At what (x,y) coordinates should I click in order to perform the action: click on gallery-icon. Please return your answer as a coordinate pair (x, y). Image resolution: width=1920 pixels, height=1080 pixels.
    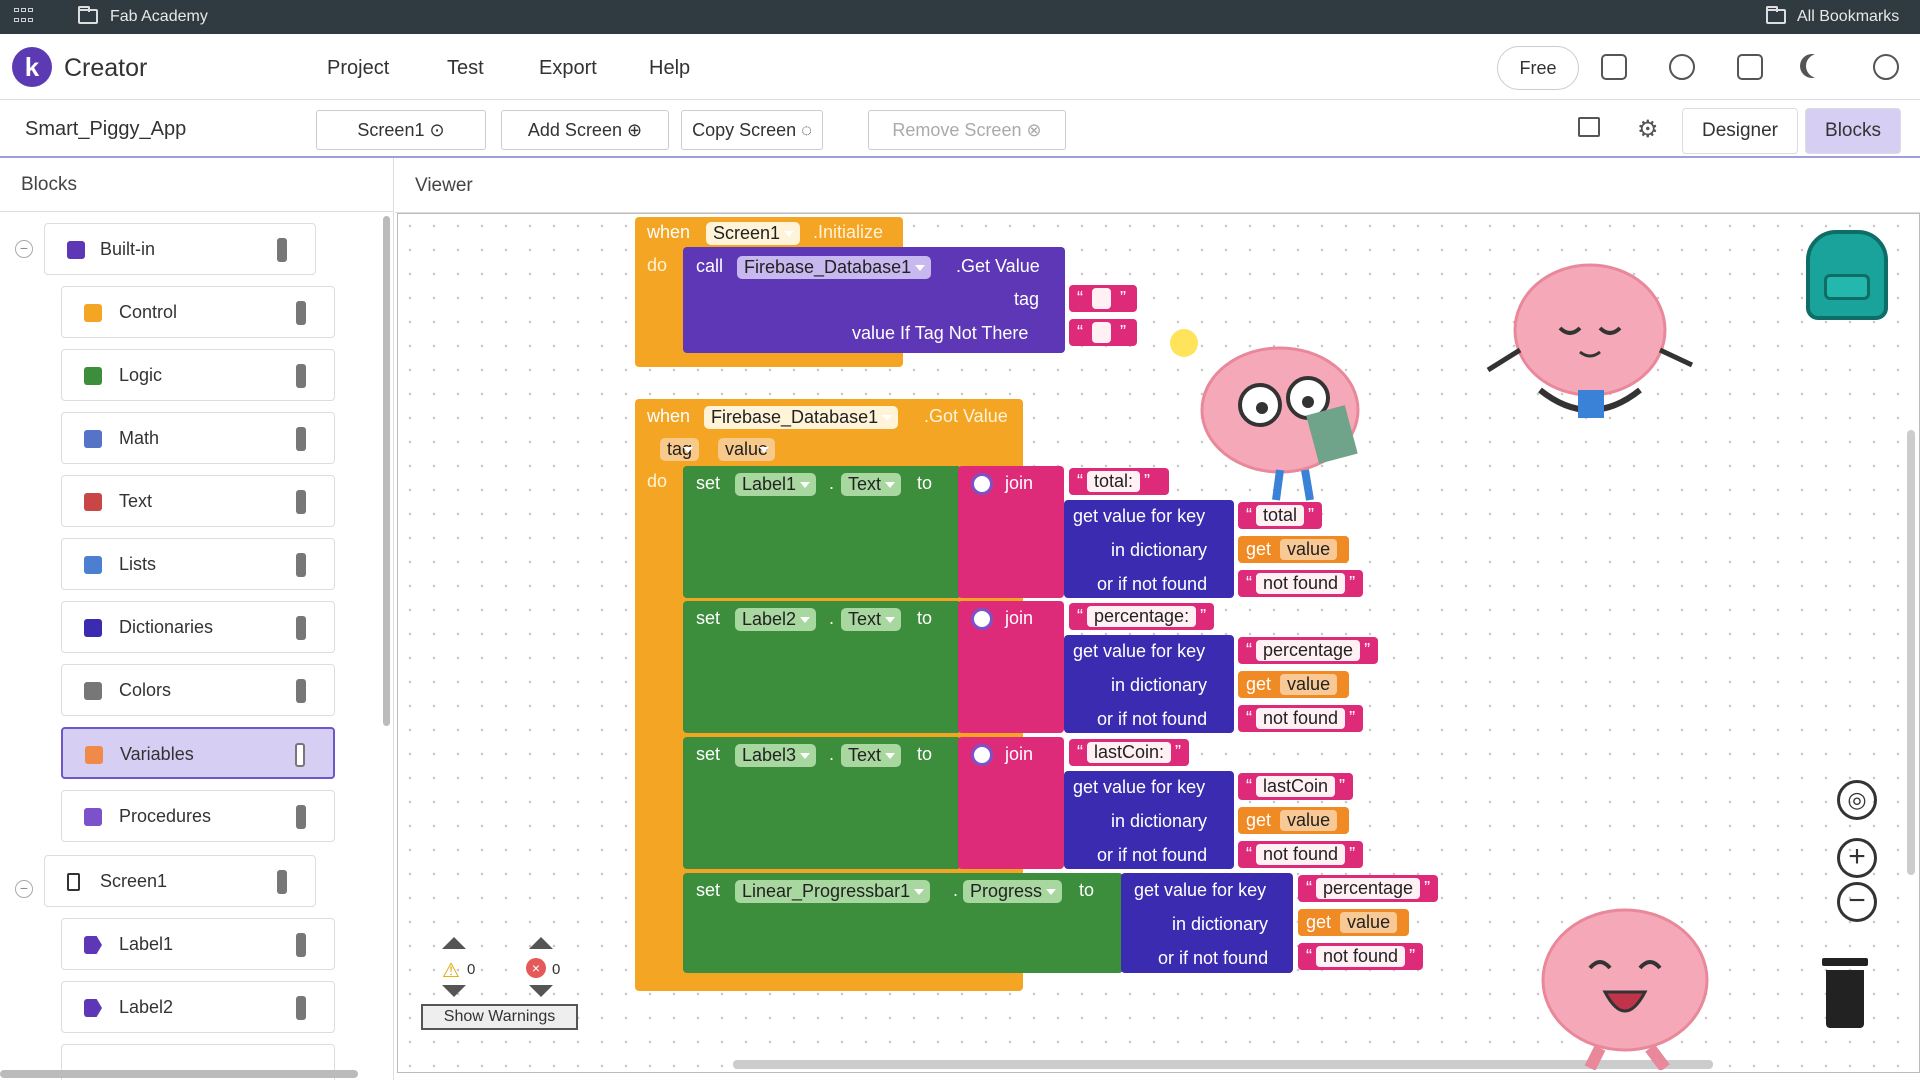
    Looking at the image, I should click on (1682, 67).